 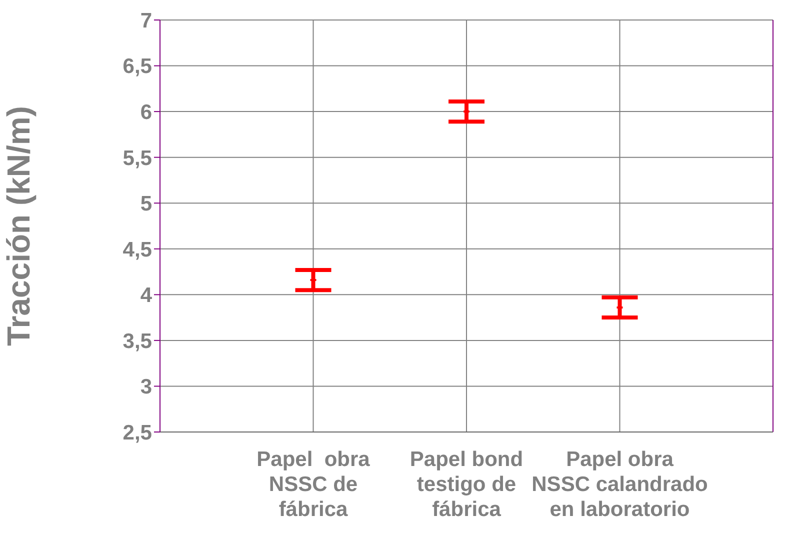 What do you see at coordinates (18, 226) in the screenshot?
I see `y-axis-title: Tracción (kN/m)` at bounding box center [18, 226].